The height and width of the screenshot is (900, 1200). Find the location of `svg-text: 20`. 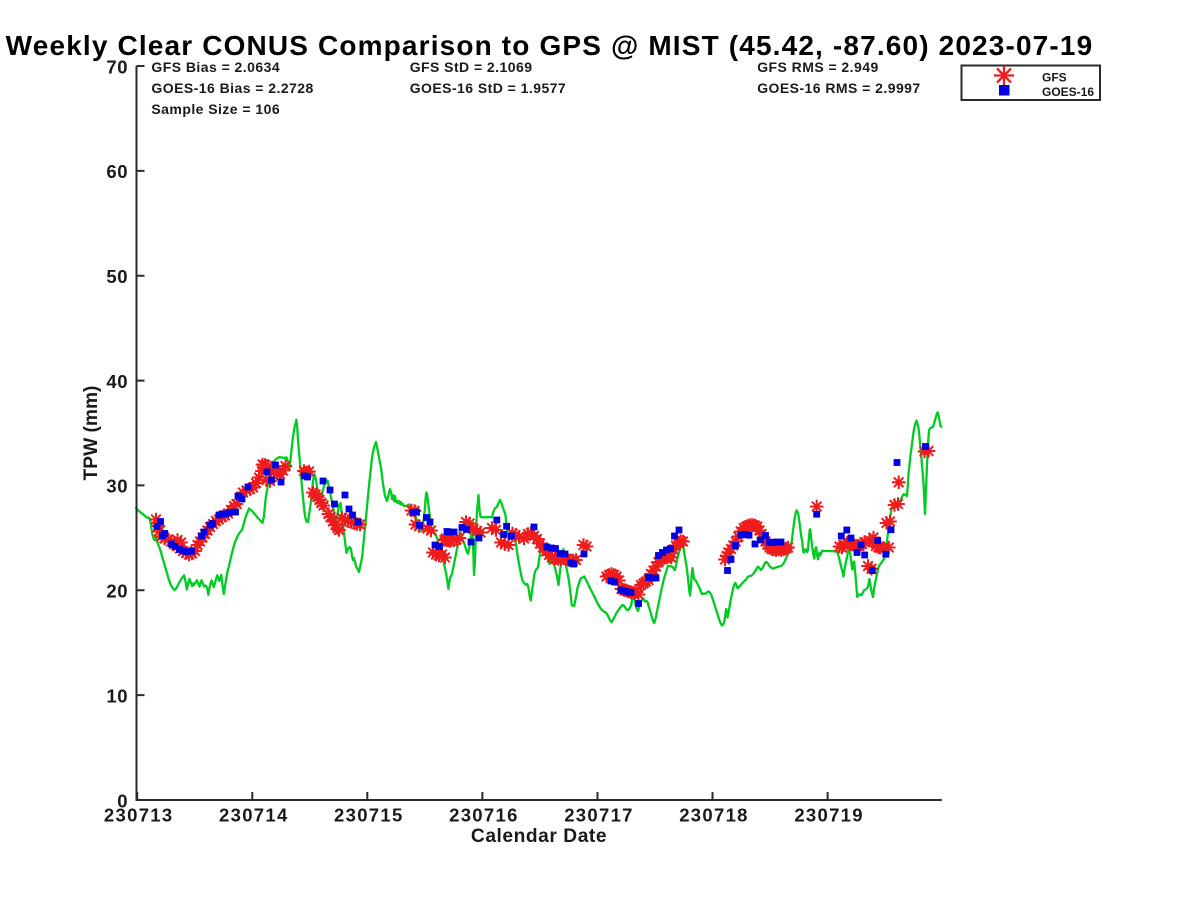

svg-text: 20 is located at coordinates (117, 591).